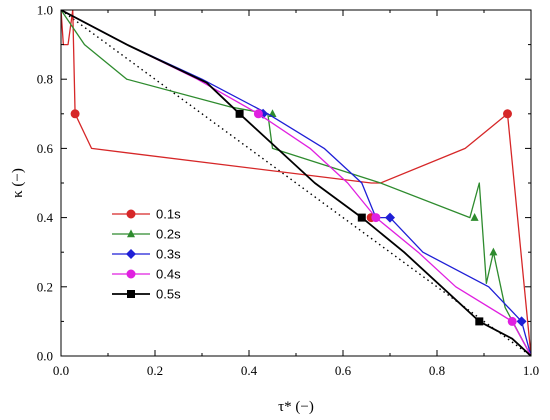  I want to click on legend-label: 0.5s, so click(168, 294).